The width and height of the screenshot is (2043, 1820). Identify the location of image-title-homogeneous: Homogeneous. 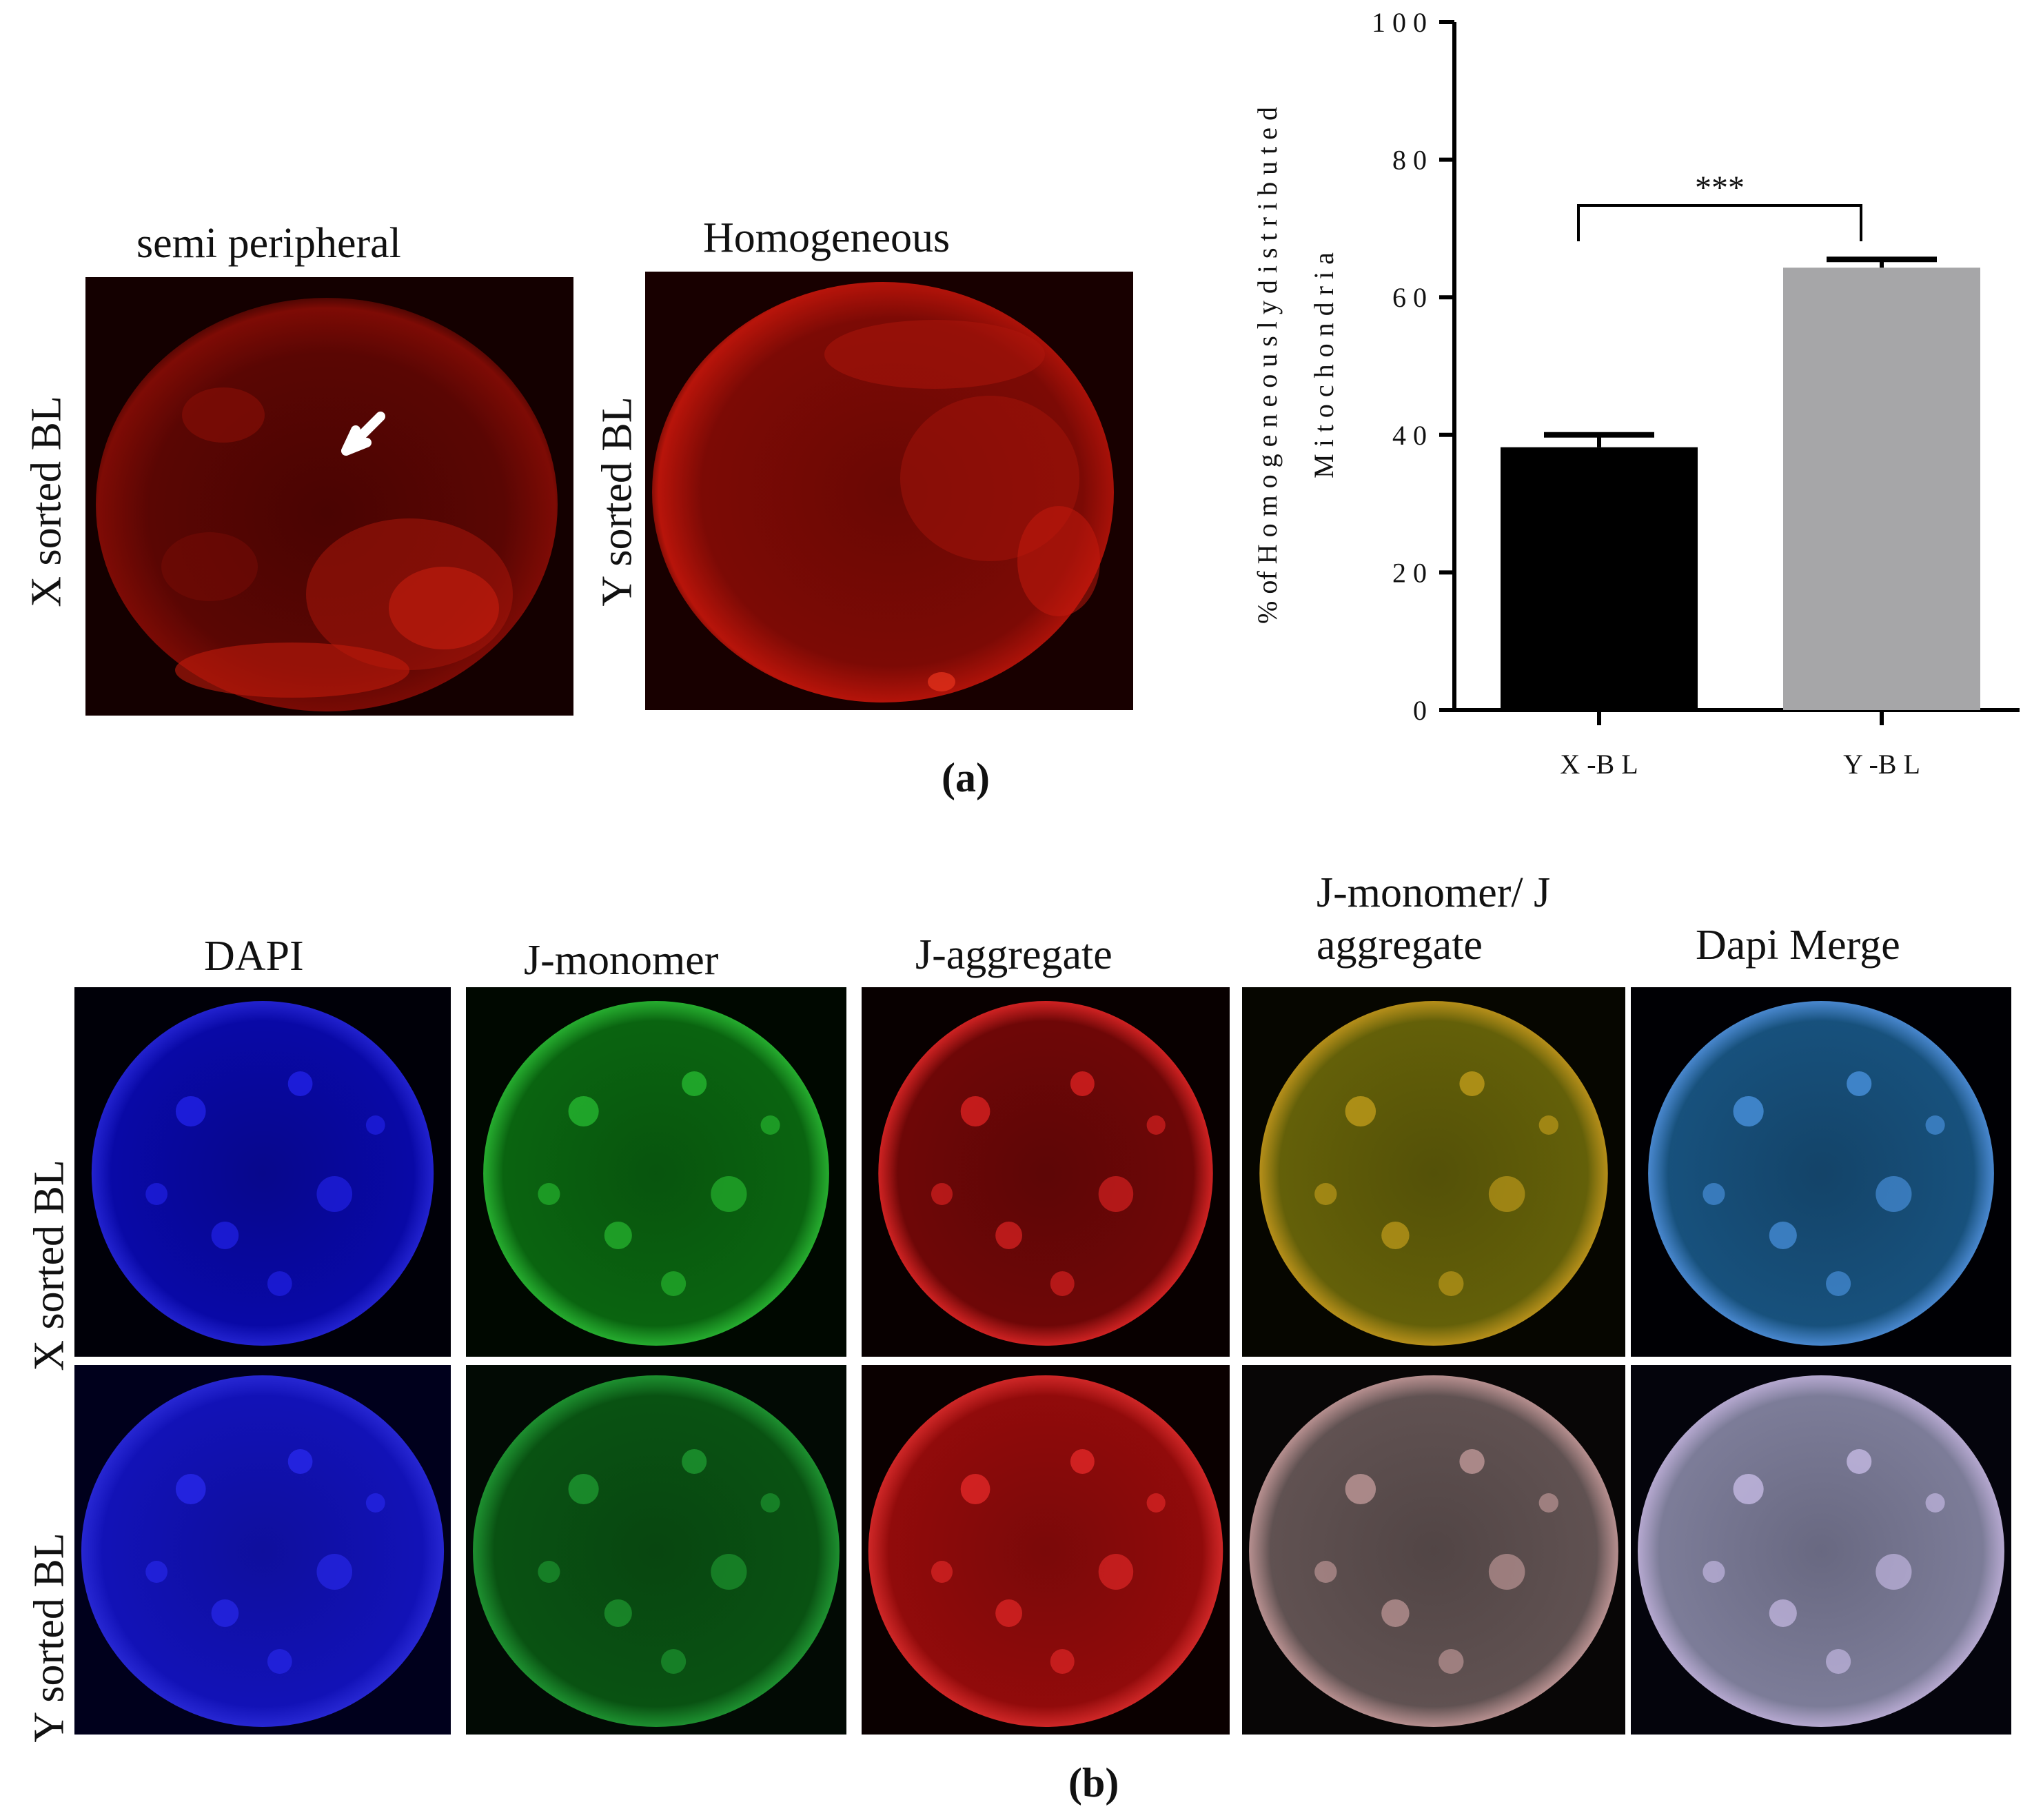
(827, 237).